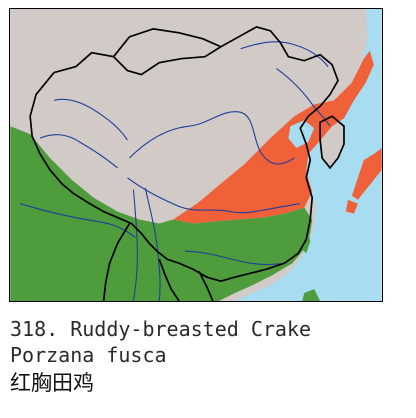 Image resolution: width=416 pixels, height=418 pixels. What do you see at coordinates (303, 97) in the screenshot?
I see `northeast-river` at bounding box center [303, 97].